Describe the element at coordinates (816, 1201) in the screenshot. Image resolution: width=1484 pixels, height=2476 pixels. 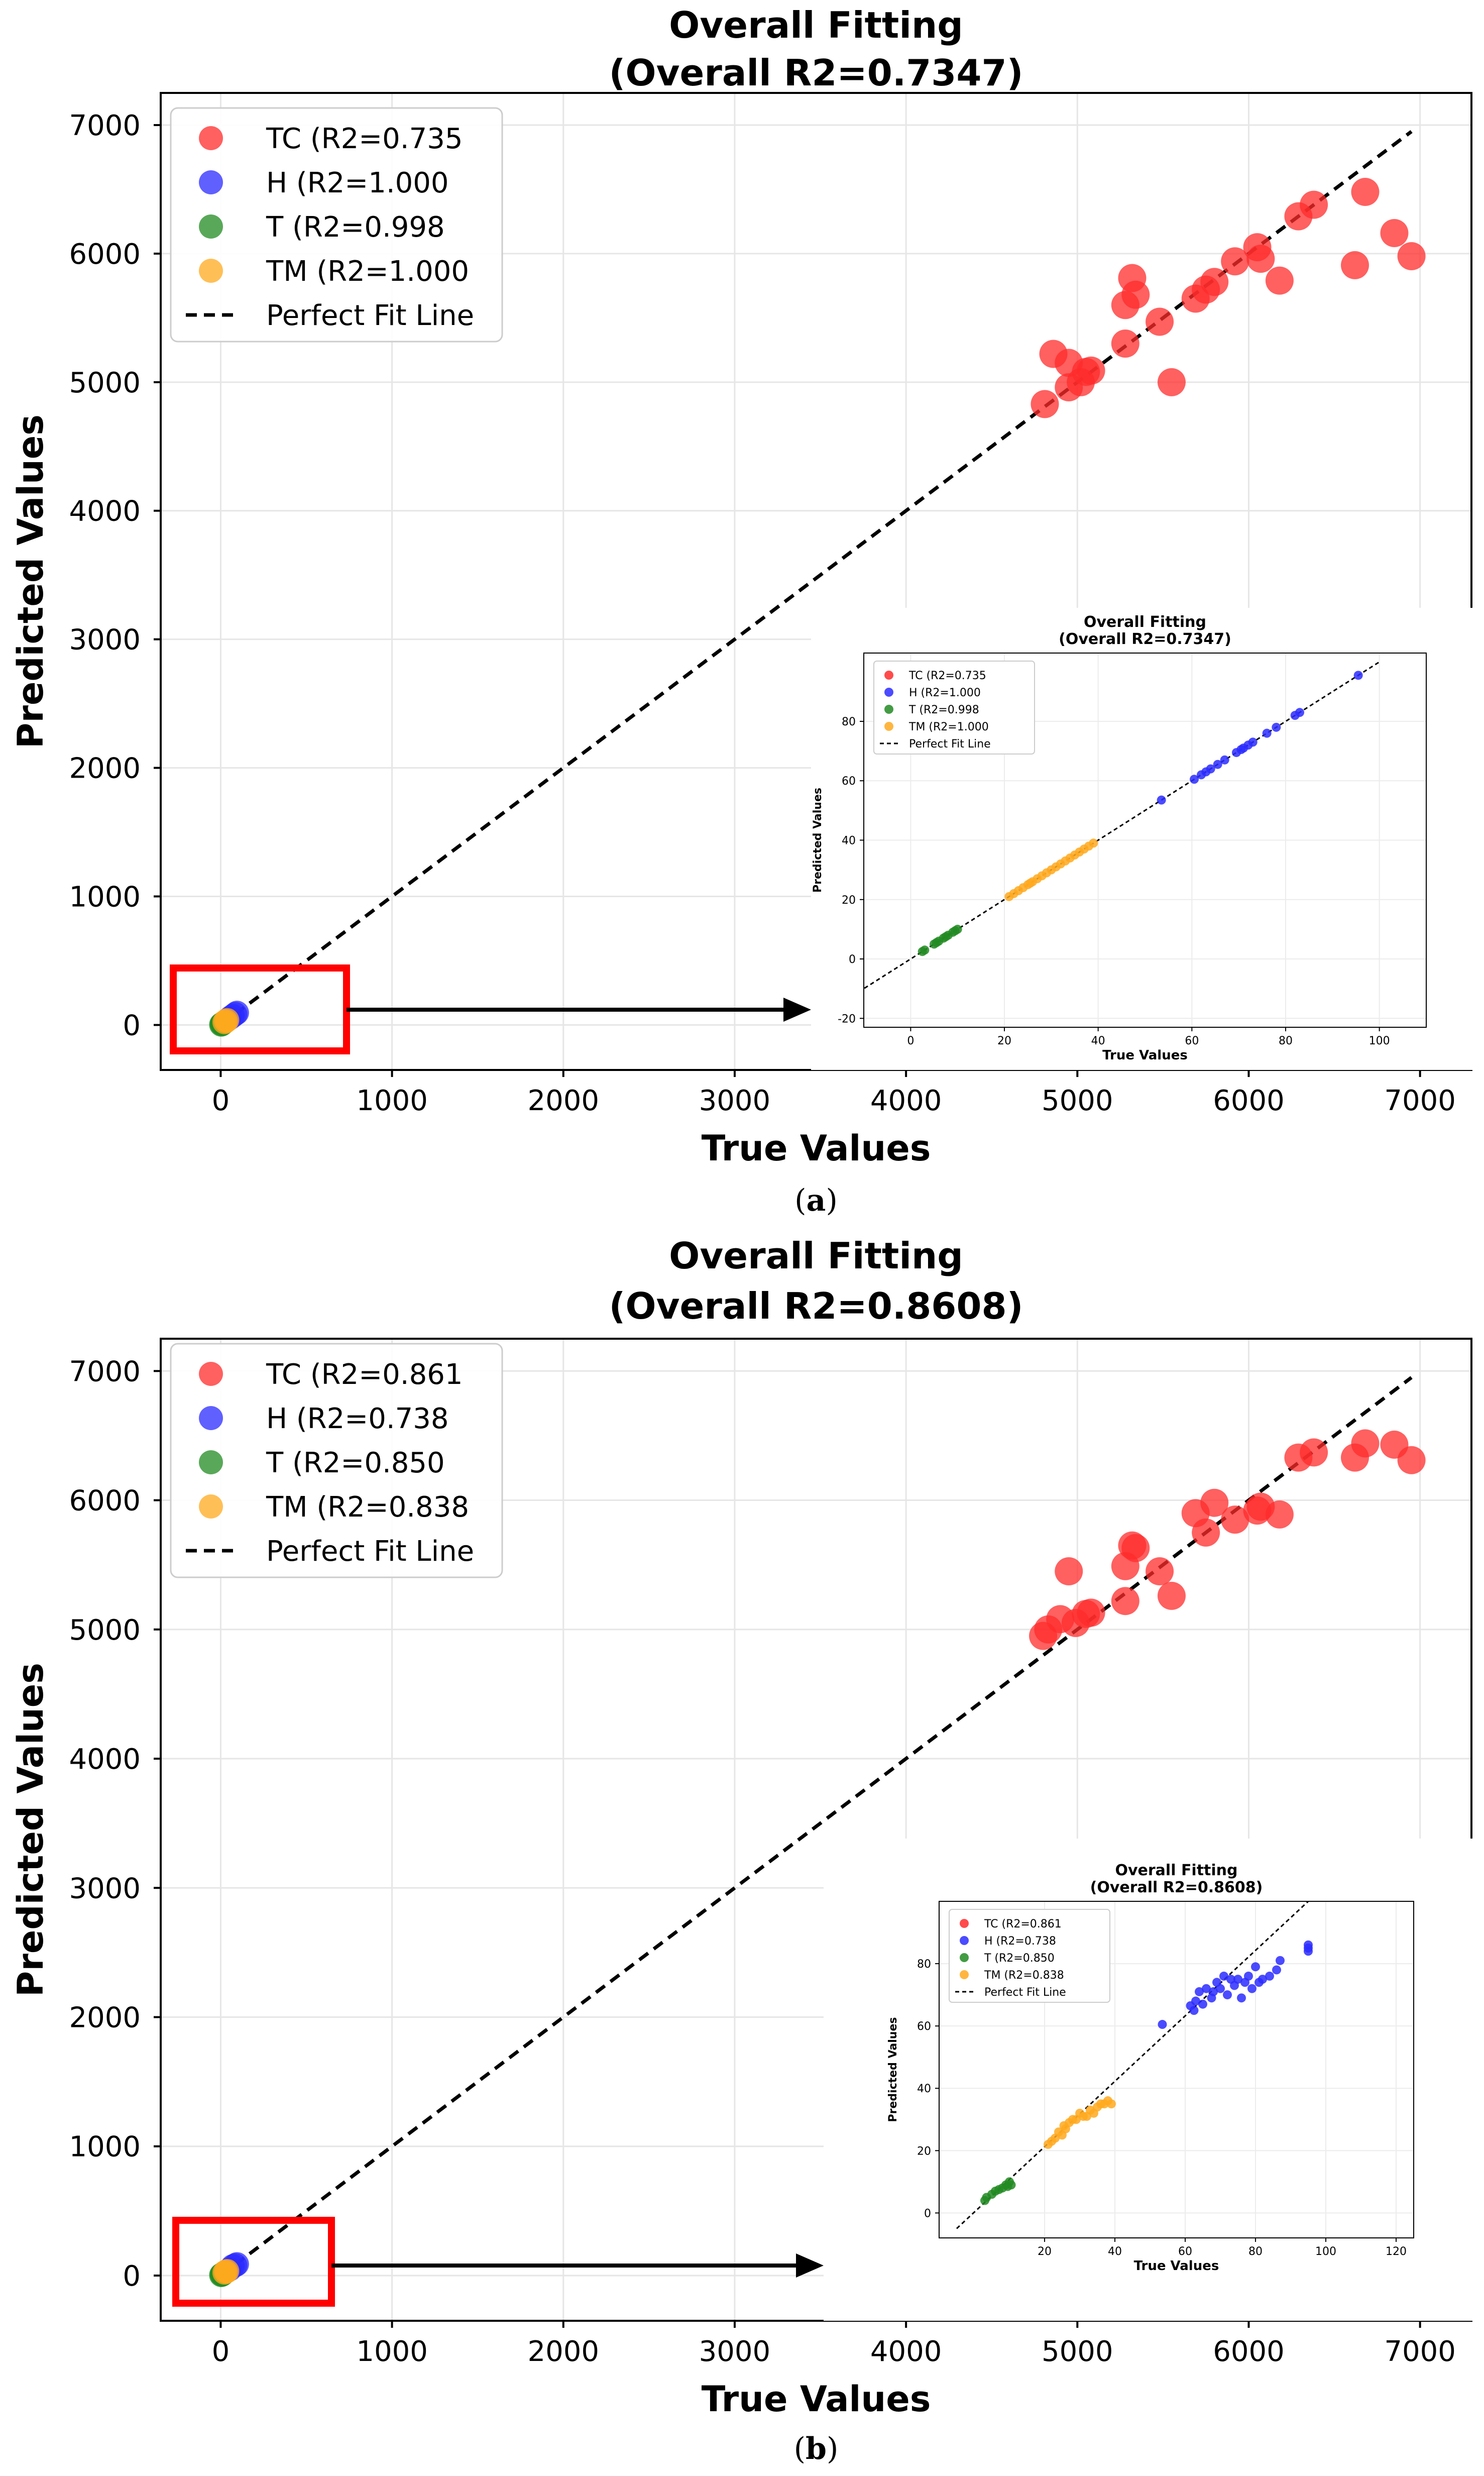
I see `panel-caption-letter: a` at that location.